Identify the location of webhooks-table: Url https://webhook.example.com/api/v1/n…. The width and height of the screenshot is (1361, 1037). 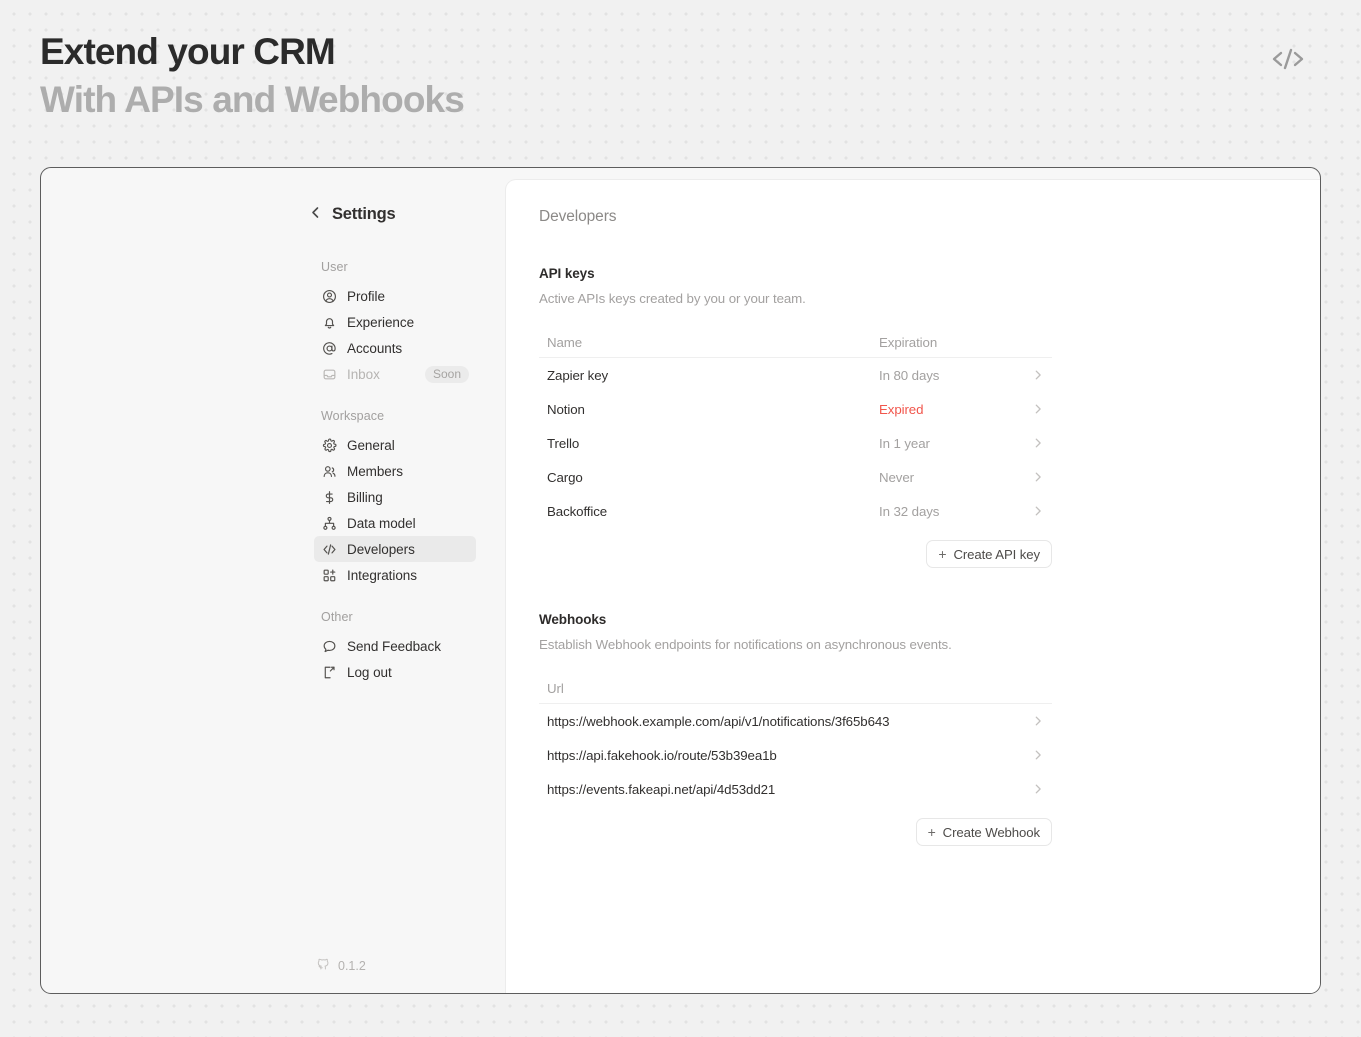
(795, 760).